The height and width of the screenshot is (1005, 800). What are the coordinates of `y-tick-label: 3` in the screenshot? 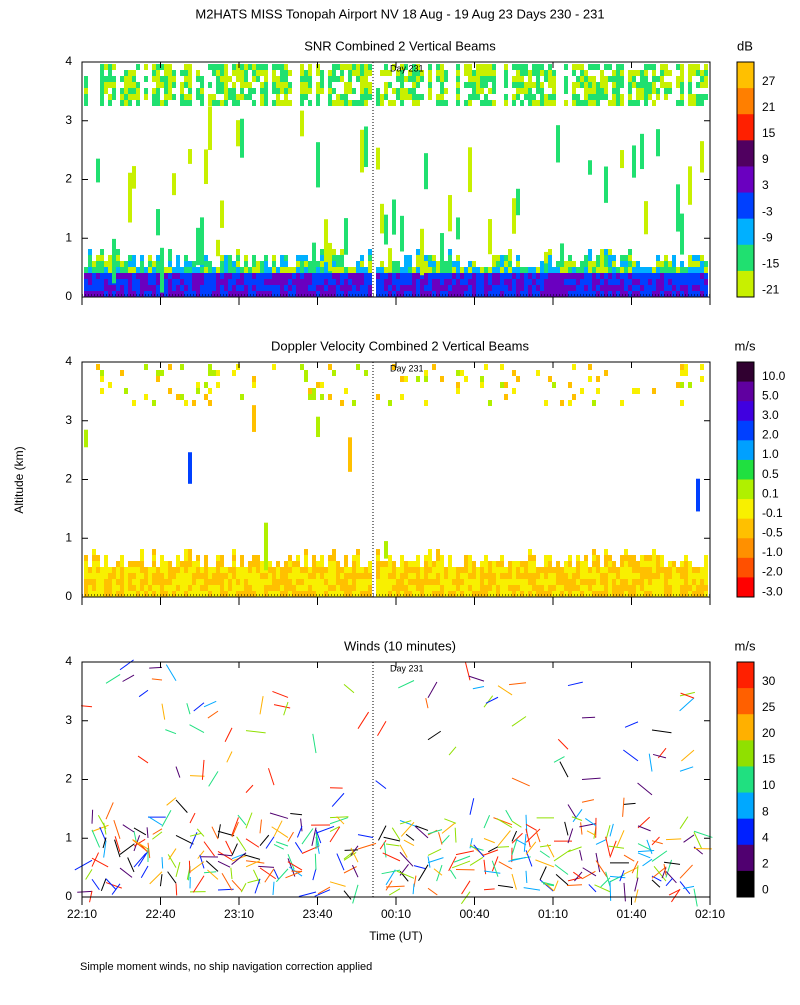 It's located at (68, 120).